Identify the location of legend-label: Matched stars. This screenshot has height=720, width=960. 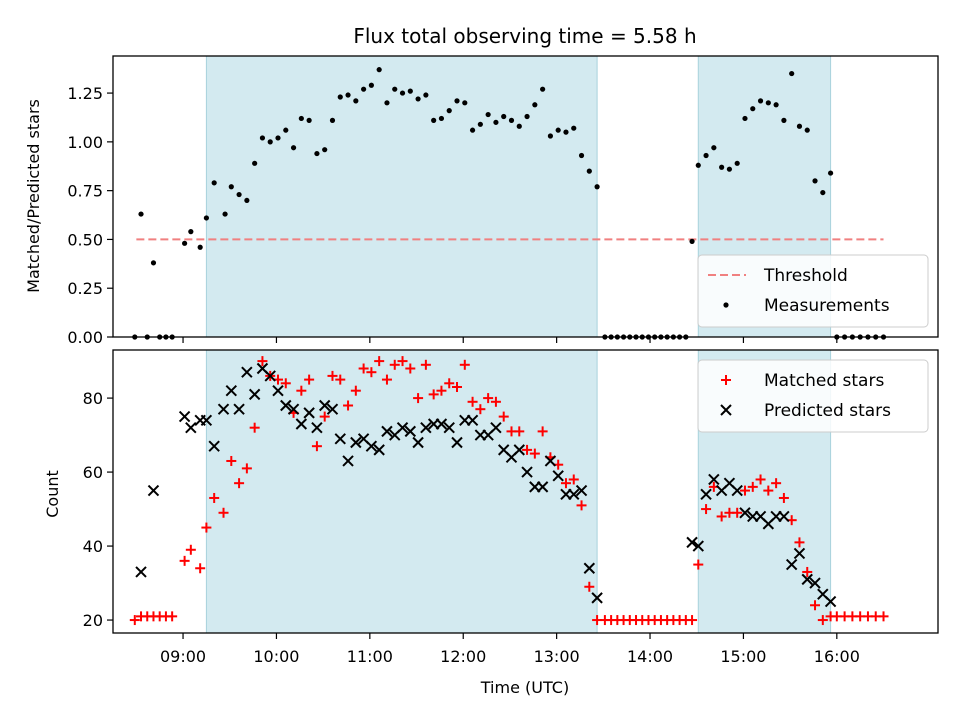
(824, 381).